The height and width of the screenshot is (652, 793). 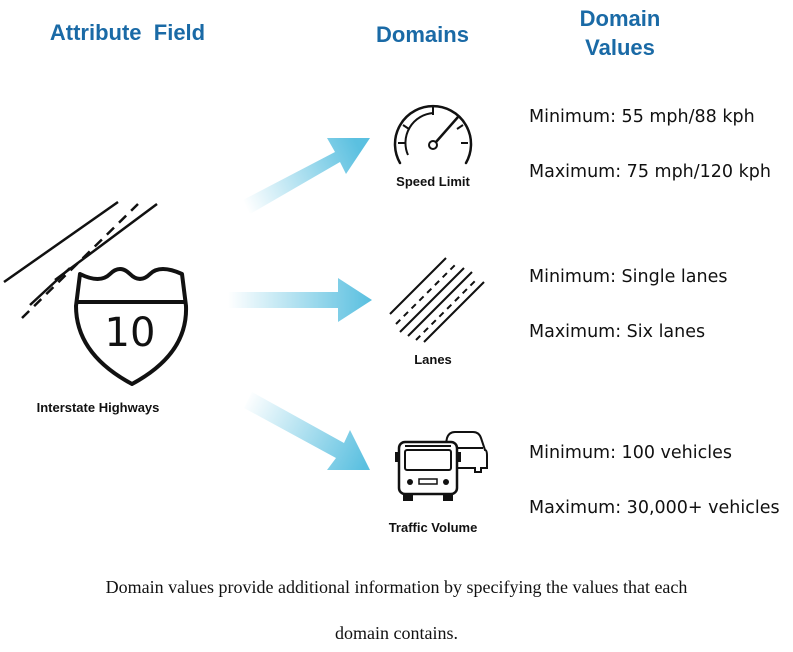 I want to click on lanes-min: Minimum: Single lanes, so click(x=628, y=277).